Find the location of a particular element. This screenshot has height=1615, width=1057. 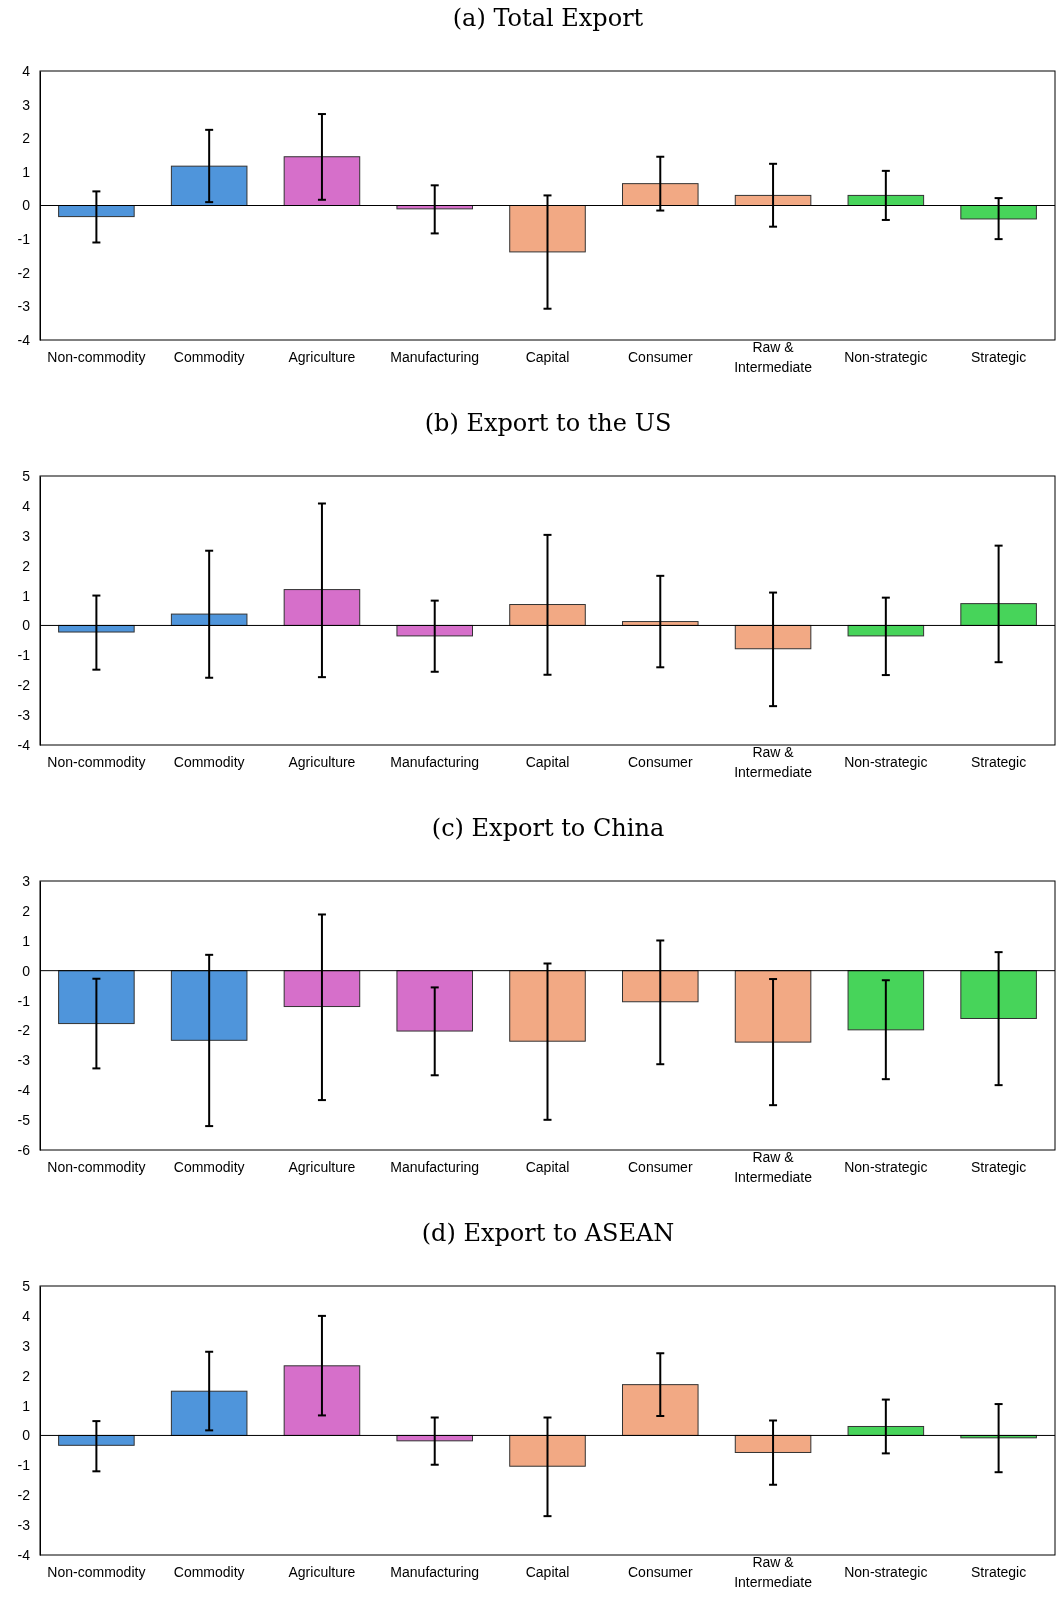

chart-title: (d) Export to ASEAN is located at coordinates (548, 1233).